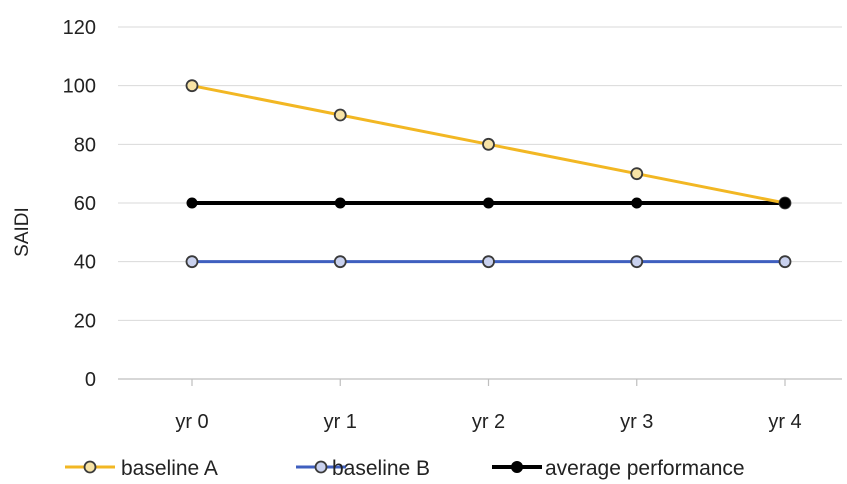 The image size is (847, 484). What do you see at coordinates (22, 232) in the screenshot?
I see `y-axis-label: SAIDI` at bounding box center [22, 232].